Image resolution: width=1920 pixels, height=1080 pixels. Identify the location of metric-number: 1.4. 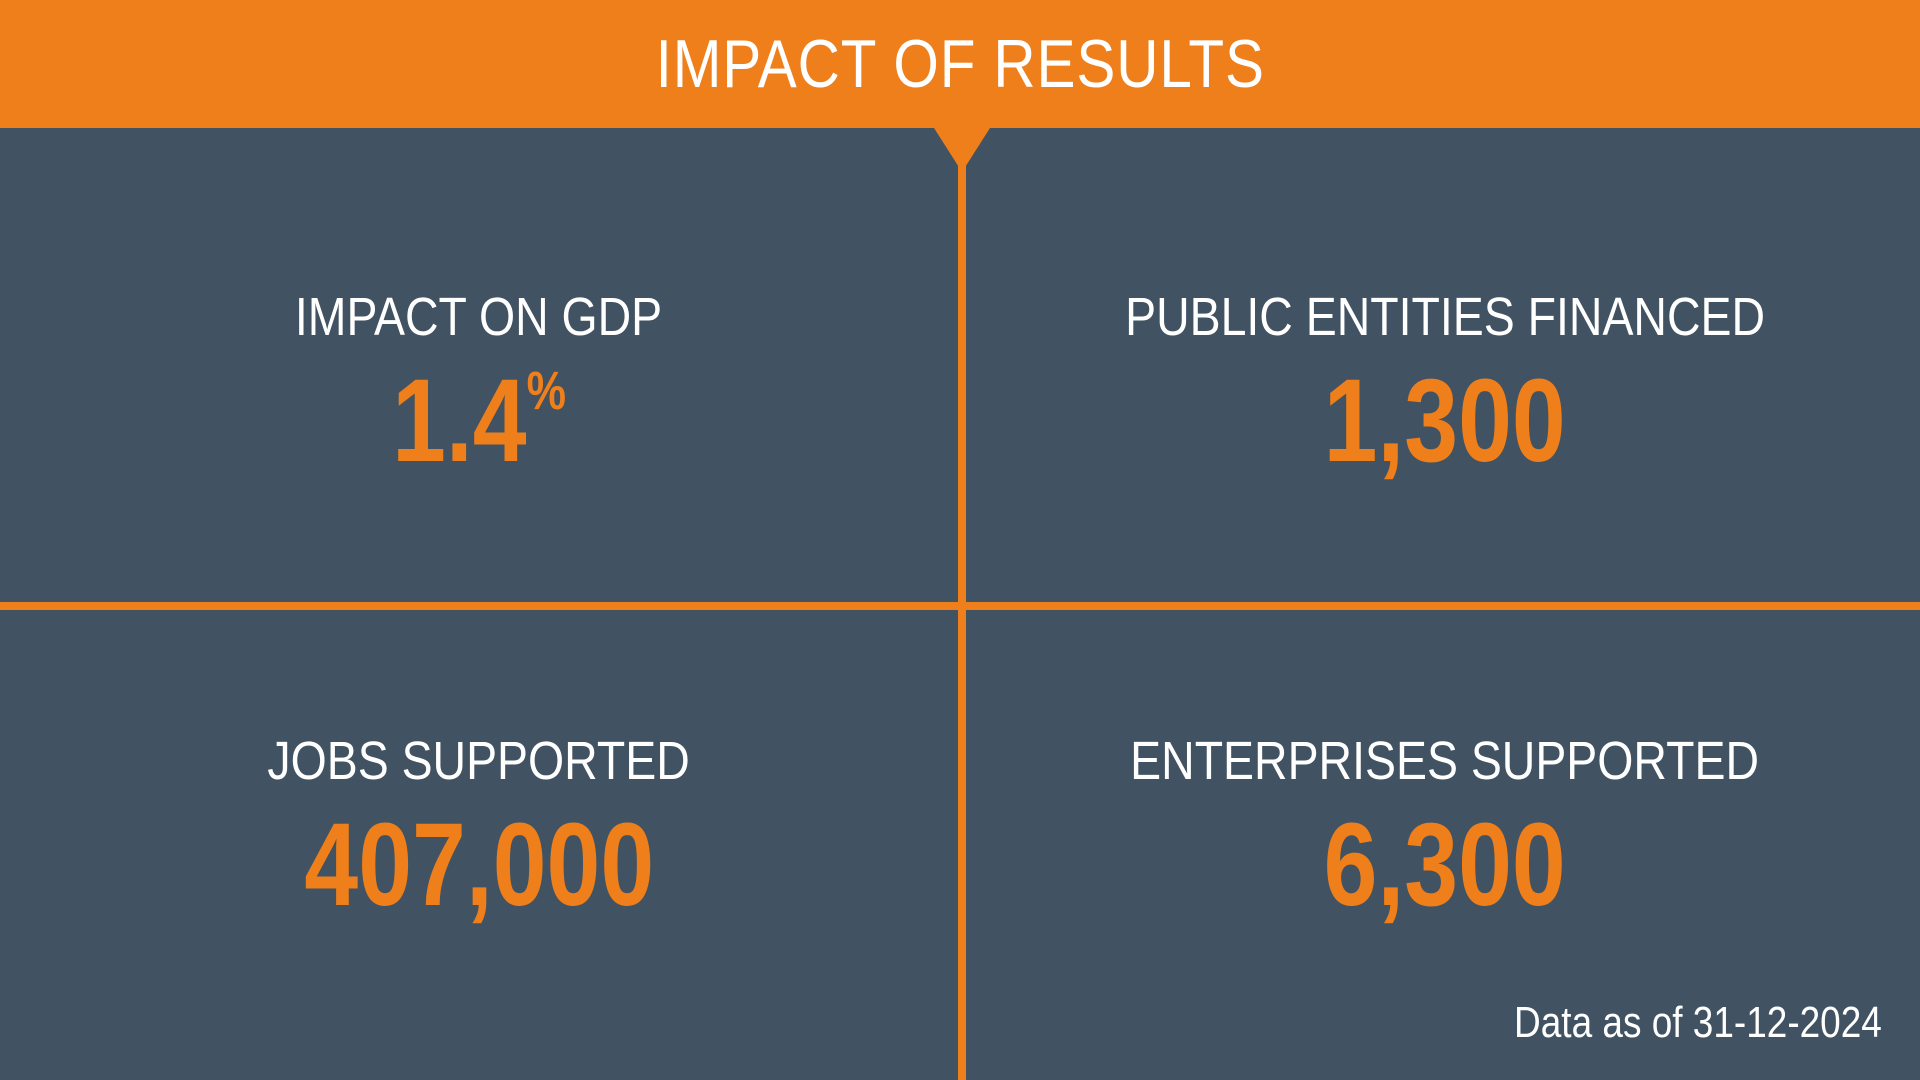
(459, 421).